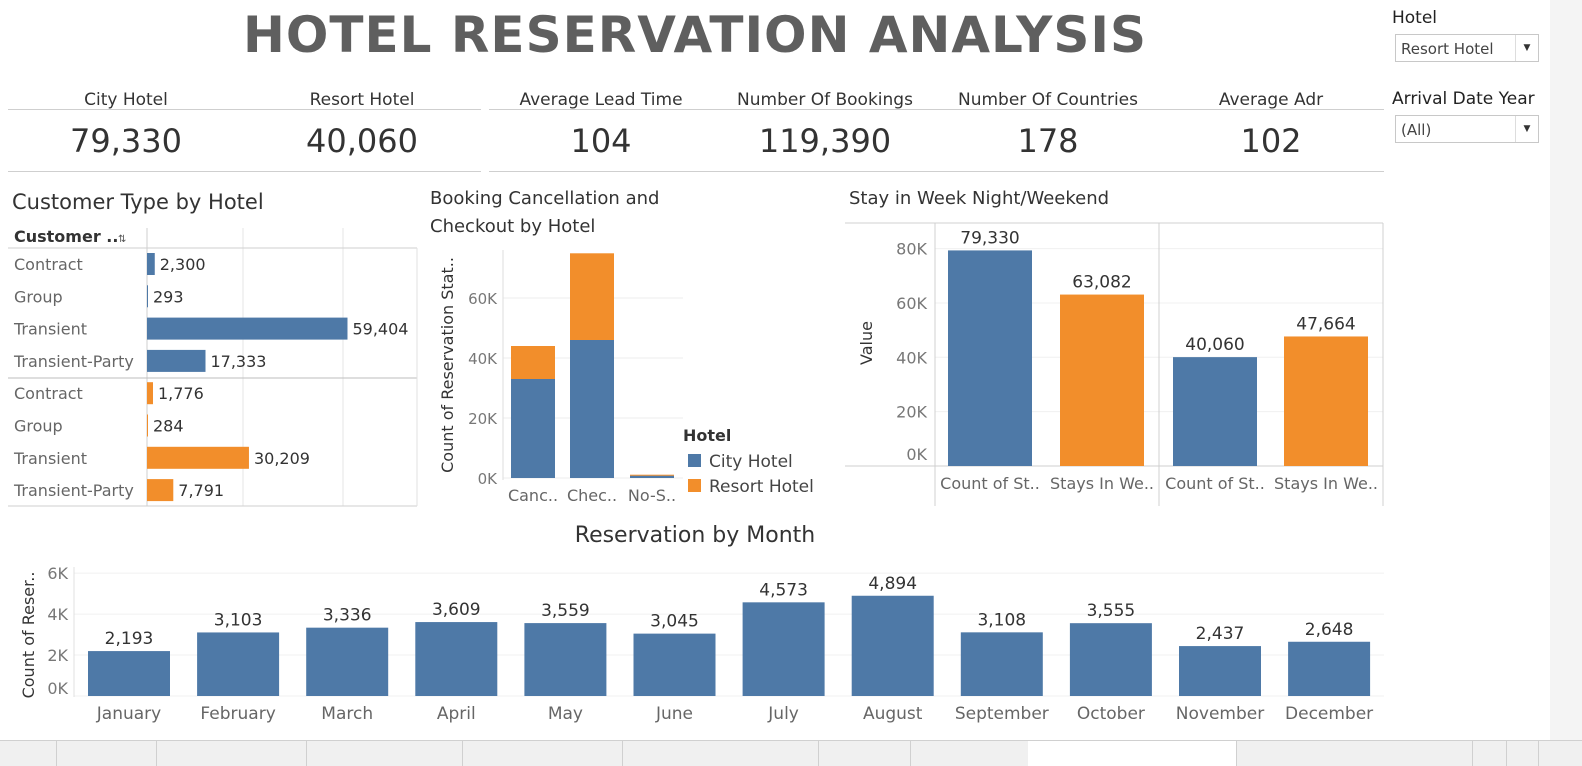 This screenshot has height=766, width=1582. Describe the element at coordinates (533, 495) in the screenshot. I see `x-category-label: Canc..` at that location.